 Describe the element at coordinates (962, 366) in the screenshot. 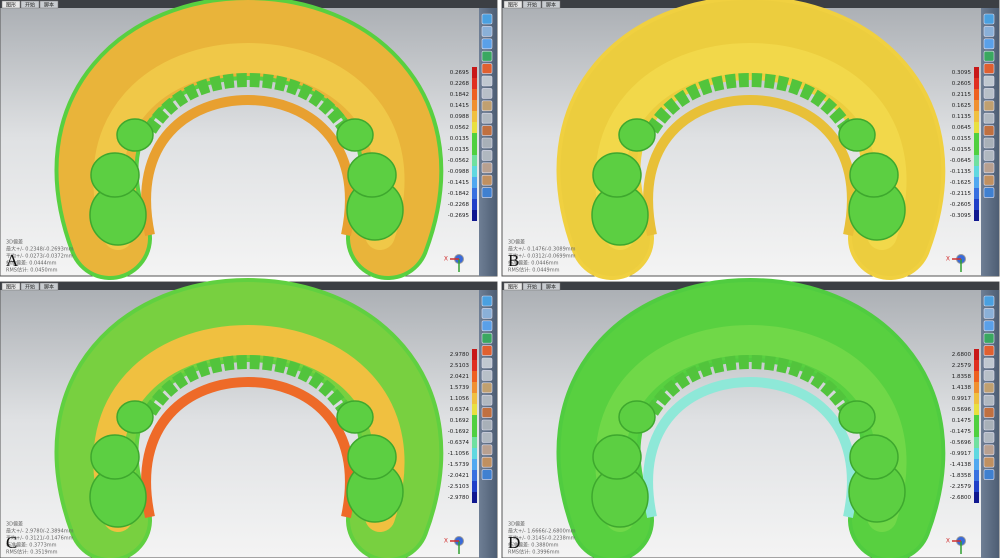

I see `scale-label: 2.2579` at that location.